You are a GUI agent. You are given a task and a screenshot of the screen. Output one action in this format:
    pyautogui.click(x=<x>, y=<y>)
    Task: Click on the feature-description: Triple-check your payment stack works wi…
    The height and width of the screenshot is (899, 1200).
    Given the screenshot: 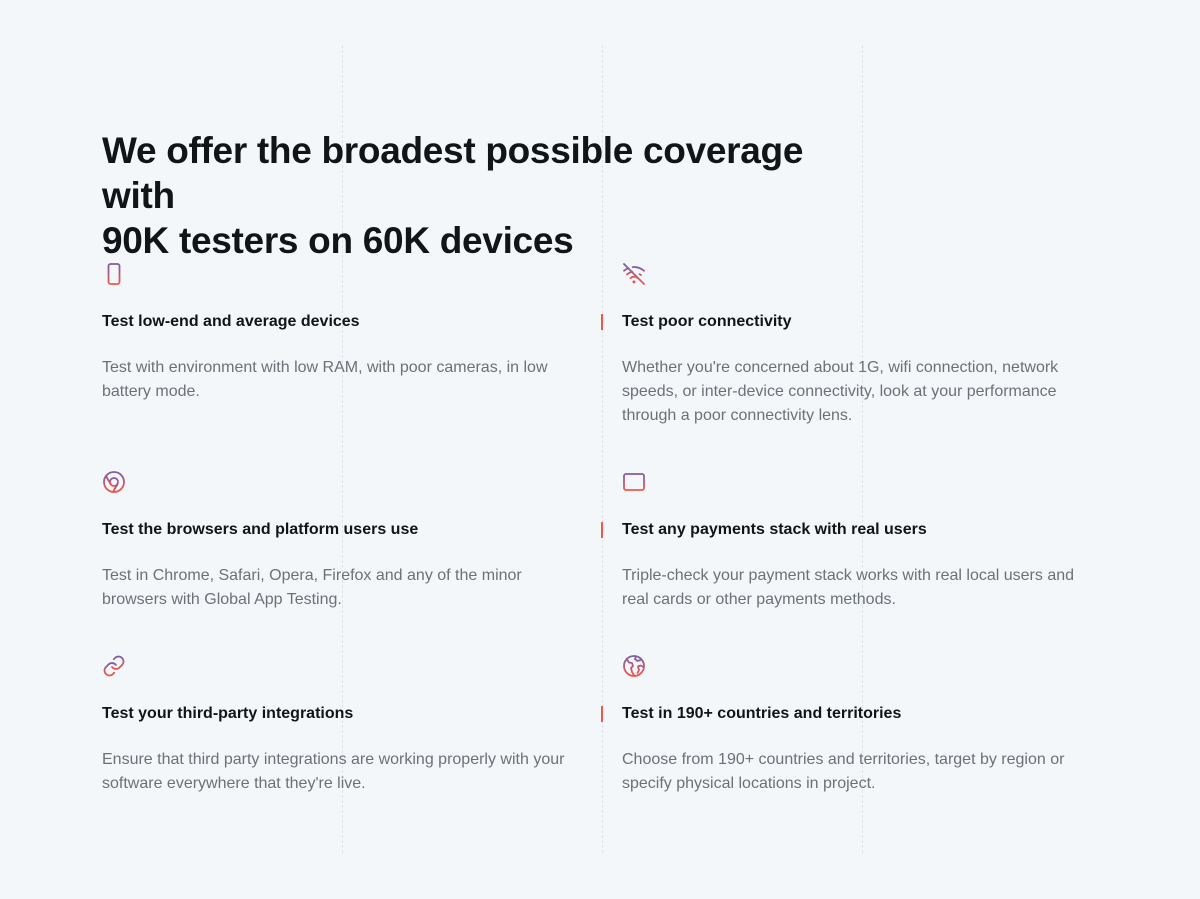 What is the action you would take?
    pyautogui.click(x=848, y=587)
    